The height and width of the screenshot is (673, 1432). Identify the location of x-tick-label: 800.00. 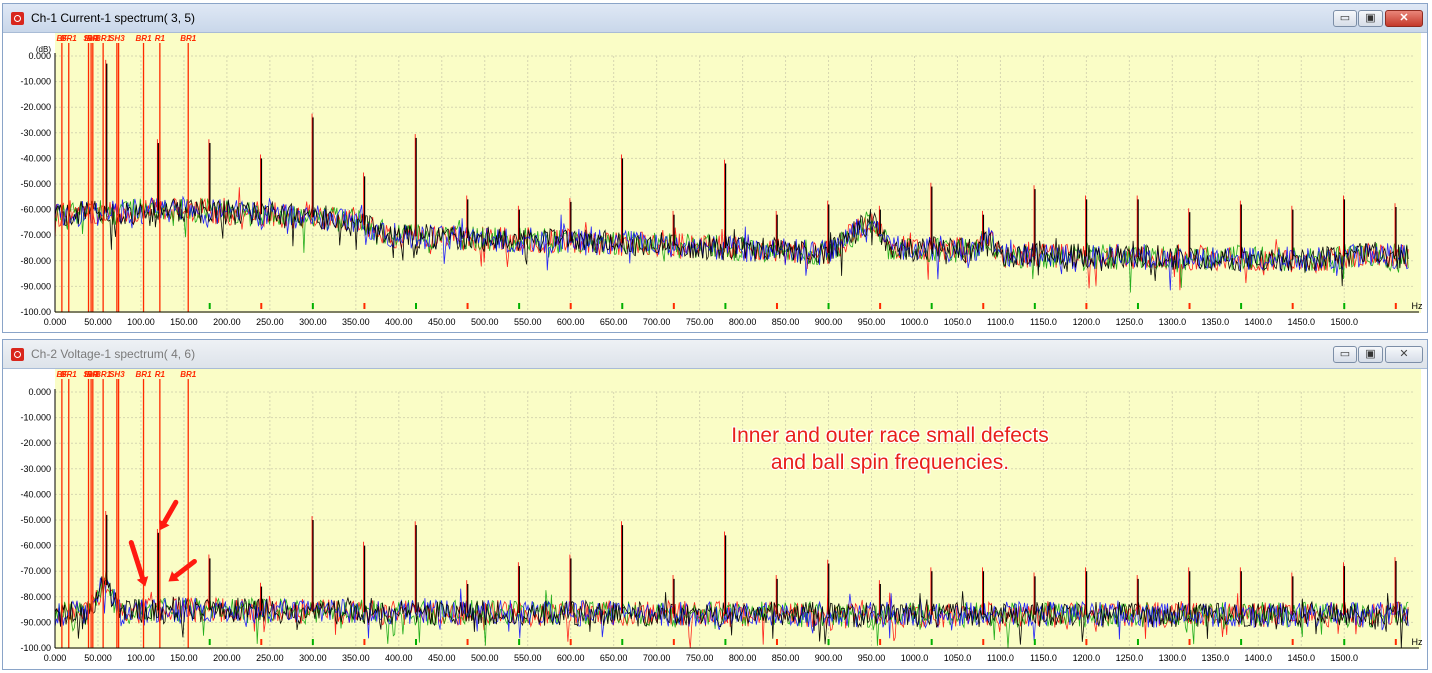
(743, 322).